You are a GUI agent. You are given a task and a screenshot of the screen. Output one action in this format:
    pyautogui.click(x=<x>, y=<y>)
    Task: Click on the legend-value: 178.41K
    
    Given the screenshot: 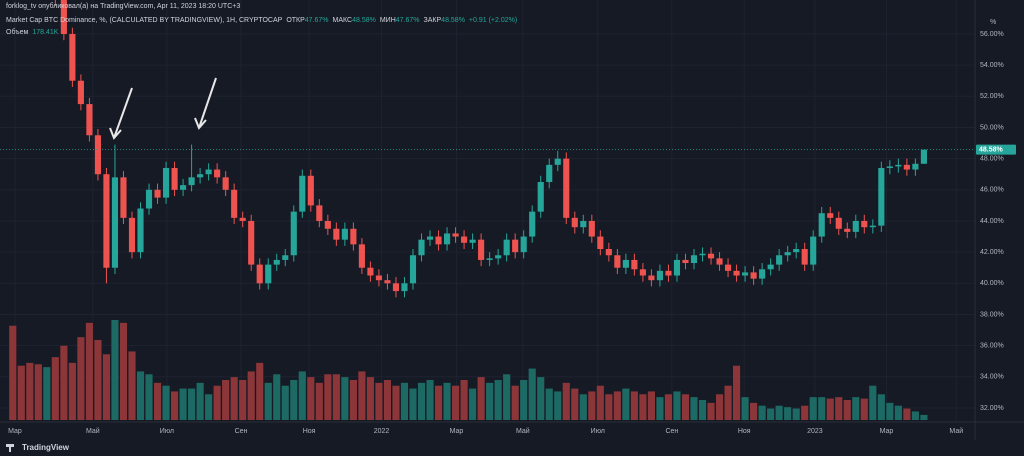 What is the action you would take?
    pyautogui.click(x=45, y=32)
    